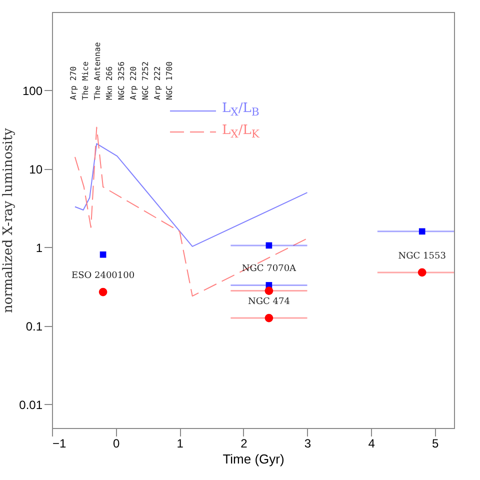  I want to click on annotation: Arp 222, so click(157, 83).